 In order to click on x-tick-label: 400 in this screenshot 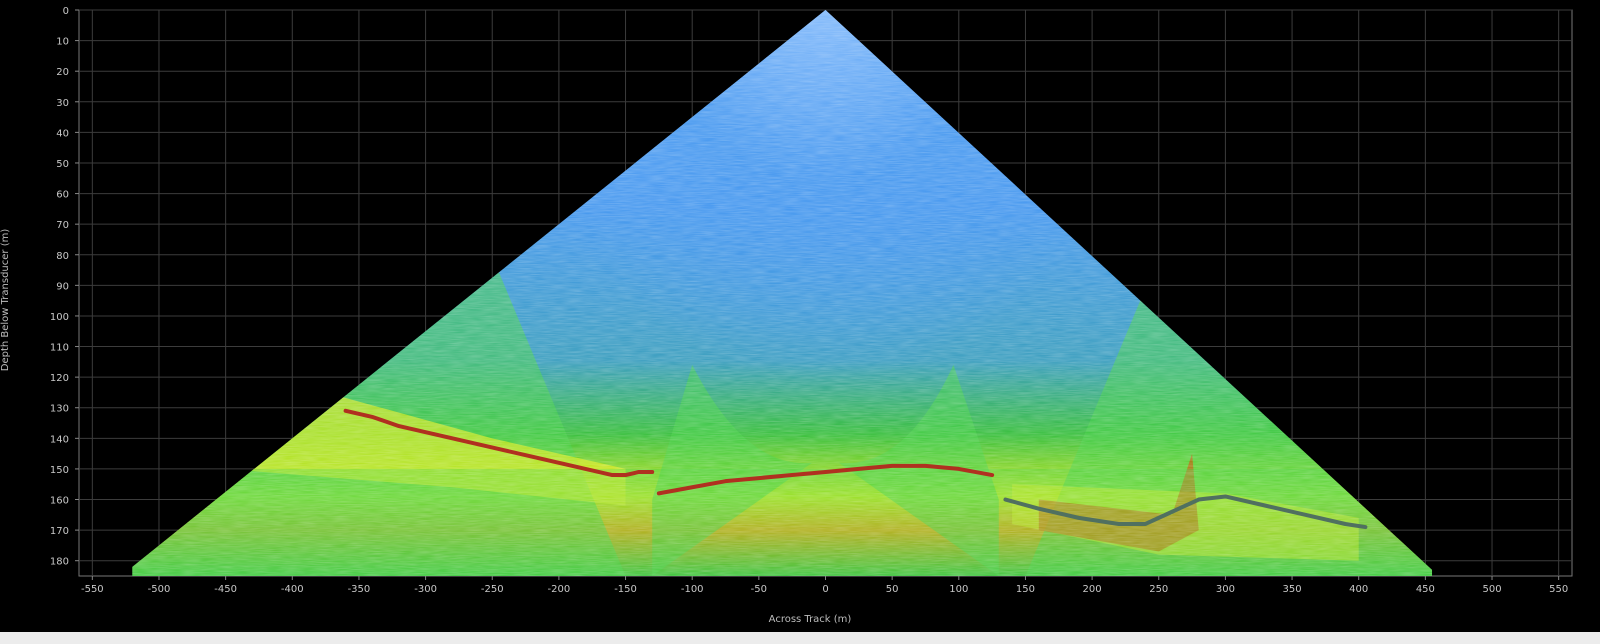, I will do `click(1358, 589)`.